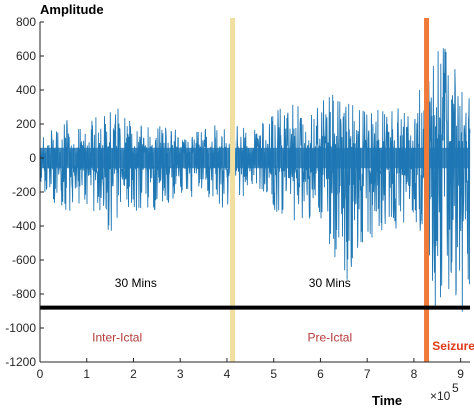 Image resolution: width=474 pixels, height=412 pixels. What do you see at coordinates (72, 9) in the screenshot?
I see `y-axis-title: Amplitude` at bounding box center [72, 9].